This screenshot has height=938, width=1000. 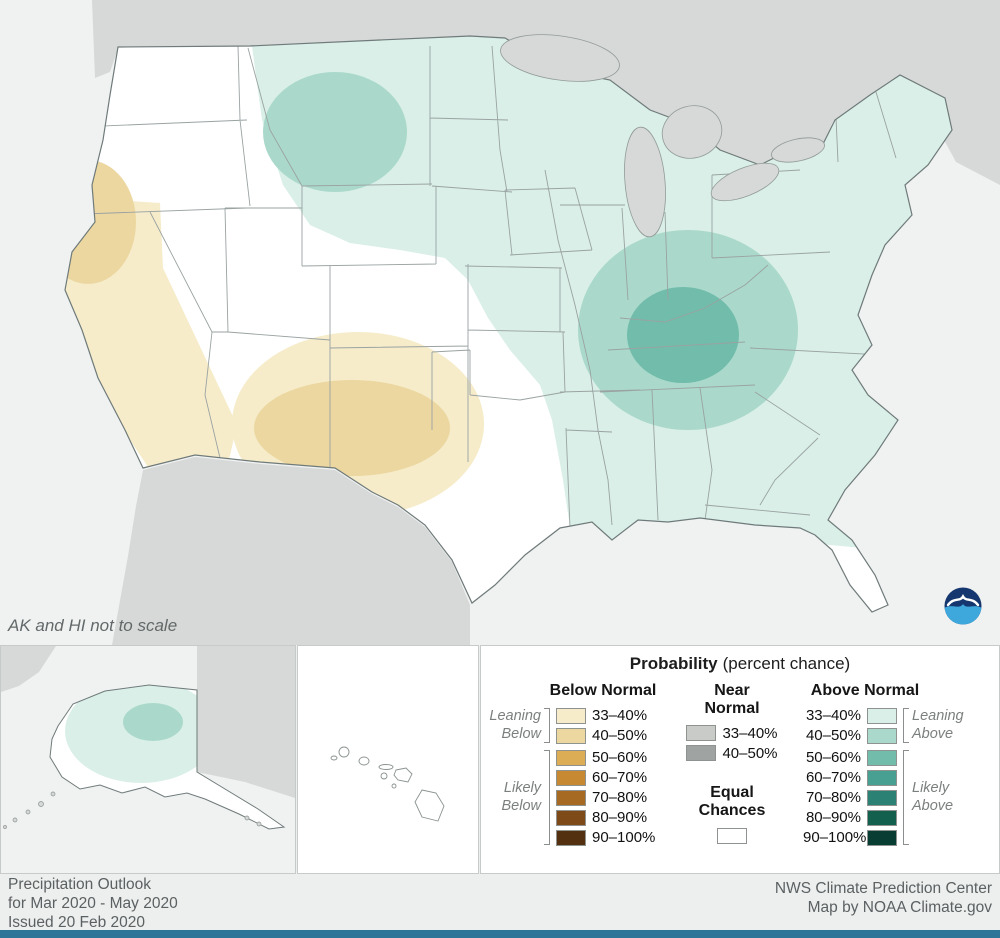 I want to click on leaning-below-bracket, so click(x=547, y=725).